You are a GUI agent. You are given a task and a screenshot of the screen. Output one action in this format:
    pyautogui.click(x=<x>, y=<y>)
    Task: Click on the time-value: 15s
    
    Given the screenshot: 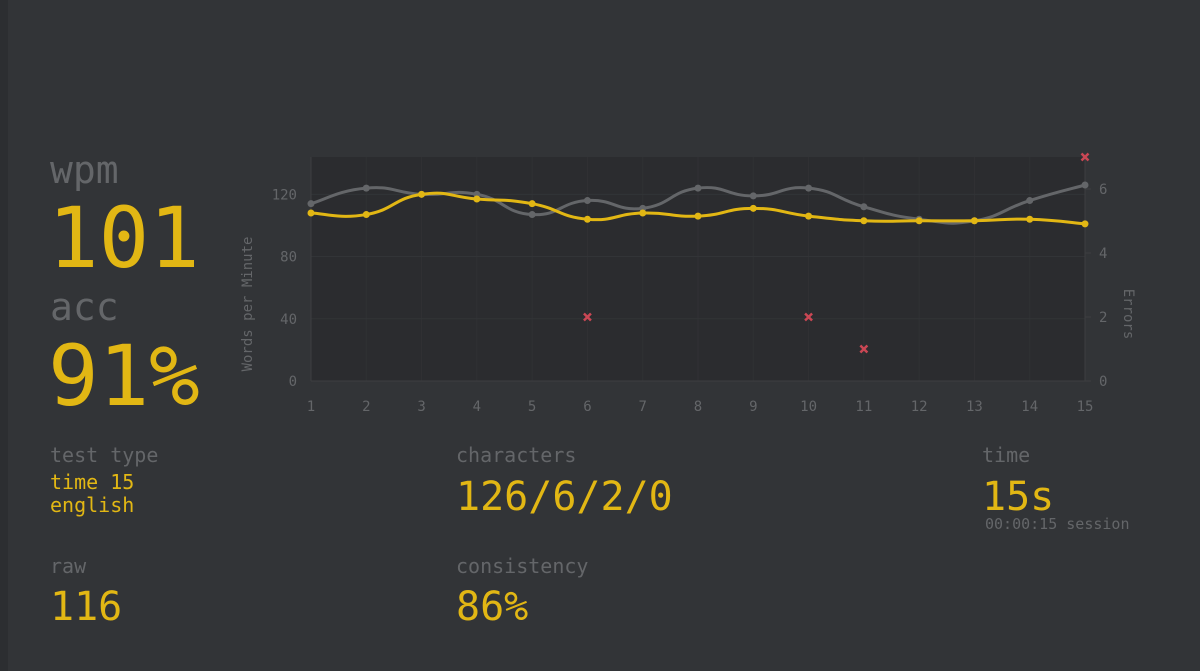 What is the action you would take?
    pyautogui.click(x=1018, y=497)
    